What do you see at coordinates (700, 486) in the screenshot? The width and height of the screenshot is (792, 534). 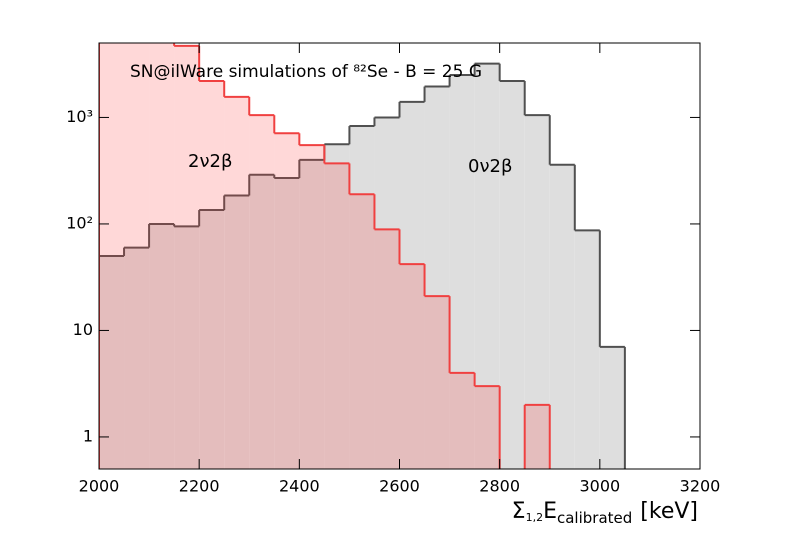 I see `x-tick-label: 3200` at bounding box center [700, 486].